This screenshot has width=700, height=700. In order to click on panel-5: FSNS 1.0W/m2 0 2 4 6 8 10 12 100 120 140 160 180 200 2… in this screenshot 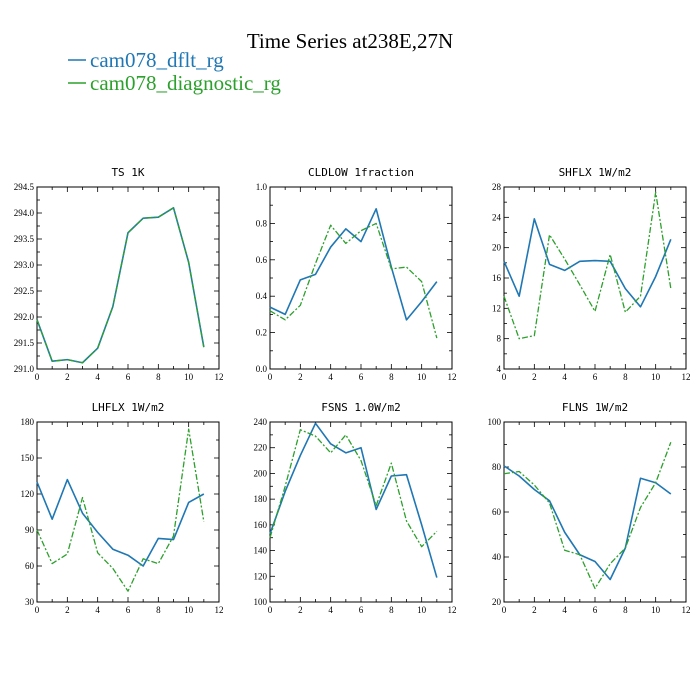, I will do `click(355, 508)`.